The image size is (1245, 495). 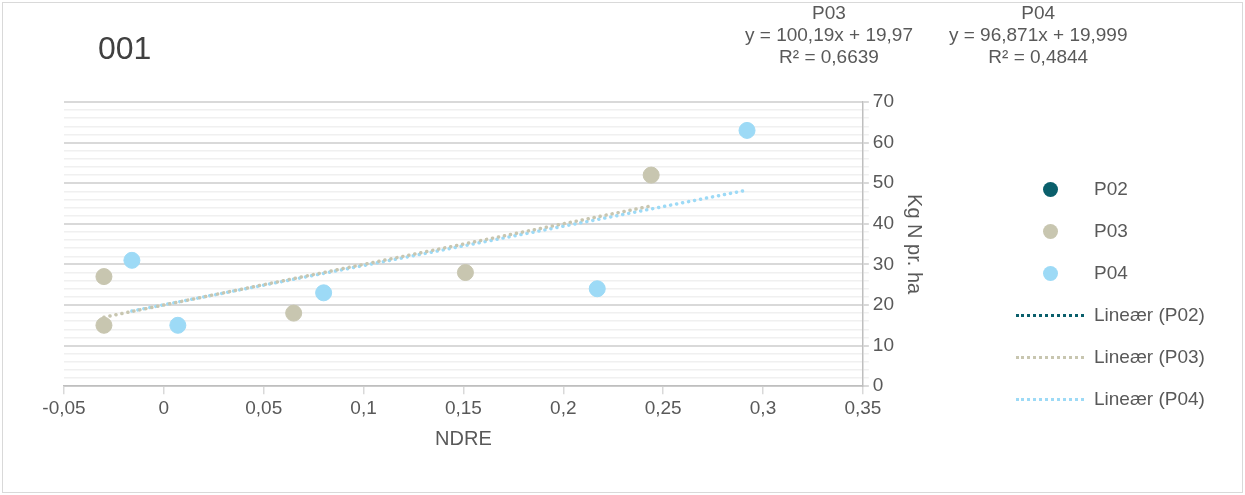 I want to click on legend-label: Lineær (P04), so click(x=1149, y=399).